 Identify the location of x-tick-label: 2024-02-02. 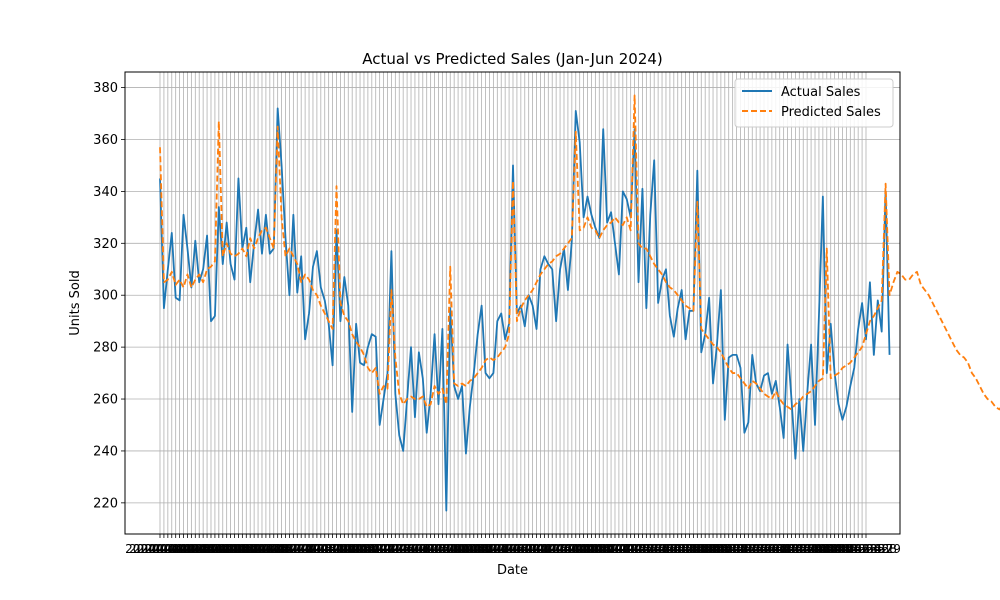
(286, 549).